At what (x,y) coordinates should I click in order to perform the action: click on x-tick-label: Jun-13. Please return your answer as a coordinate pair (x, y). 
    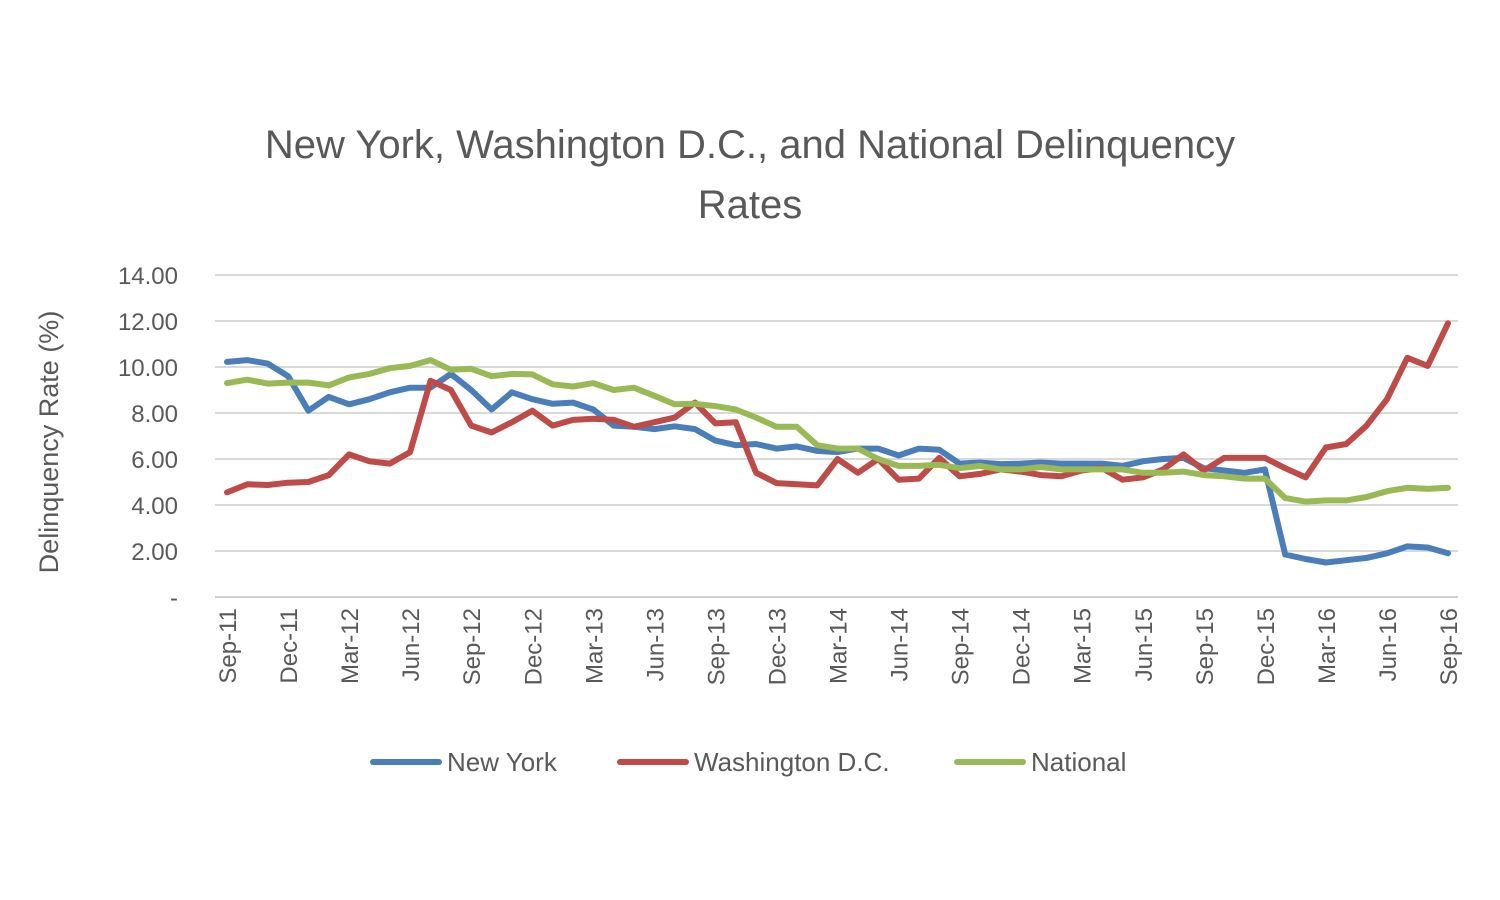
    Looking at the image, I should click on (655, 644).